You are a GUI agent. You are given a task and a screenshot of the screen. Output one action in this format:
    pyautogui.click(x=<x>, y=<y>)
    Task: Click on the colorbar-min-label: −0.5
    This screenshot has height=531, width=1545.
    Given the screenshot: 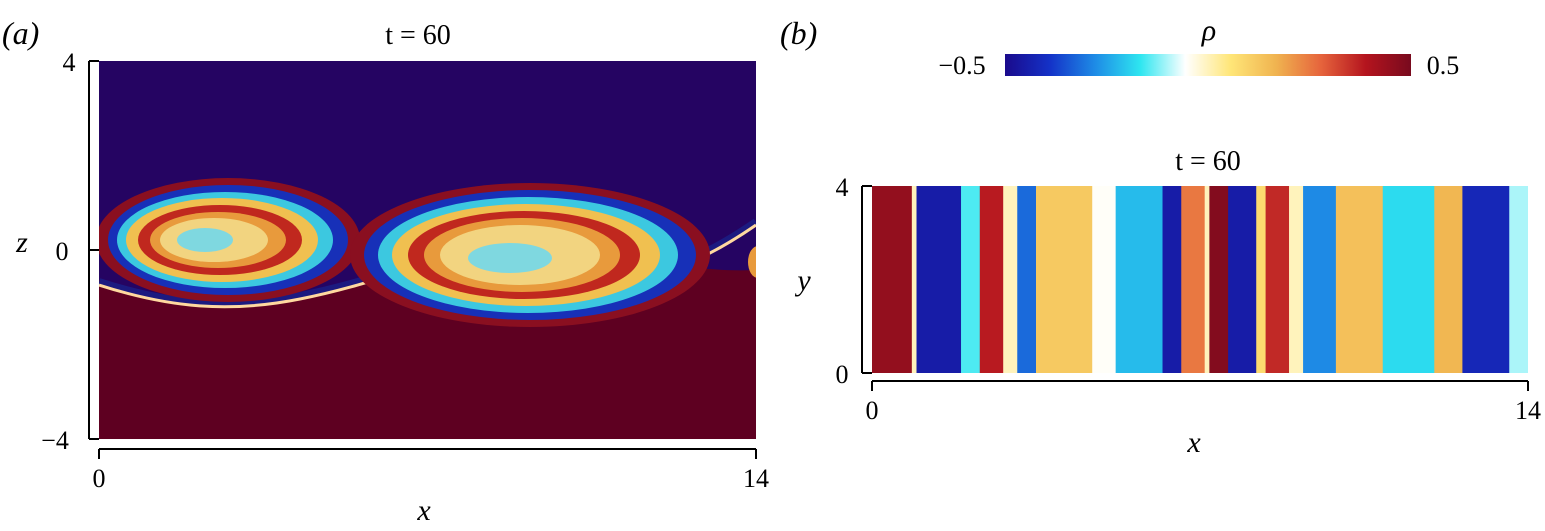 What is the action you would take?
    pyautogui.click(x=961, y=65)
    